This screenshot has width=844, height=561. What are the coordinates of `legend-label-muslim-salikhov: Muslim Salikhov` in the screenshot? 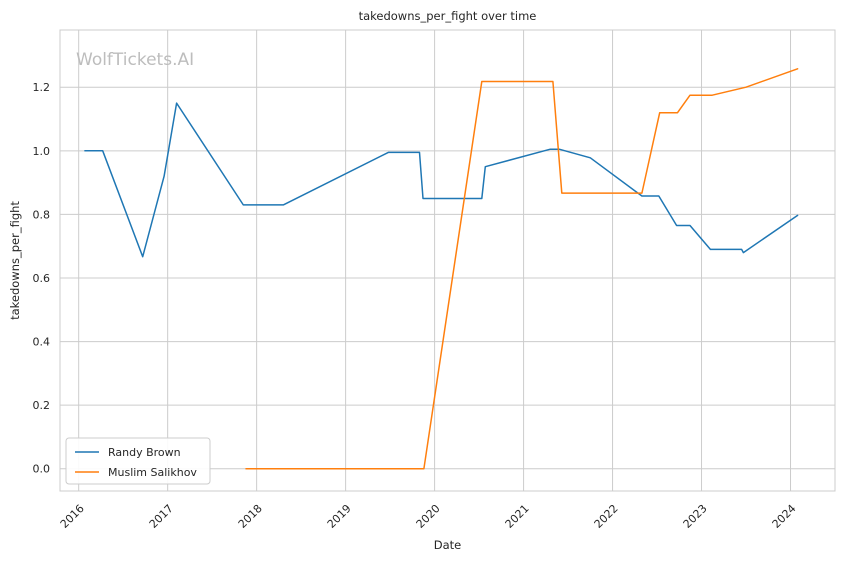 It's located at (152, 472).